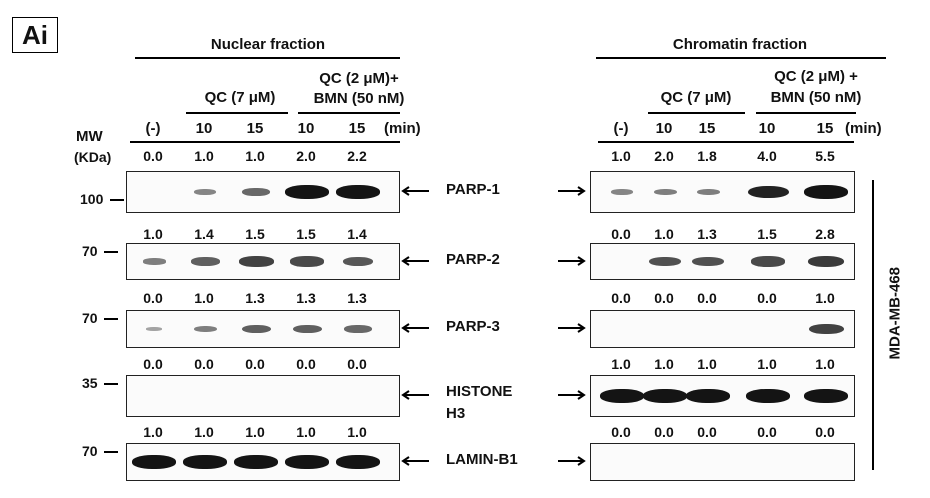  What do you see at coordinates (707, 156) in the screenshot?
I see `chromatin-quant-value: 1.8` at bounding box center [707, 156].